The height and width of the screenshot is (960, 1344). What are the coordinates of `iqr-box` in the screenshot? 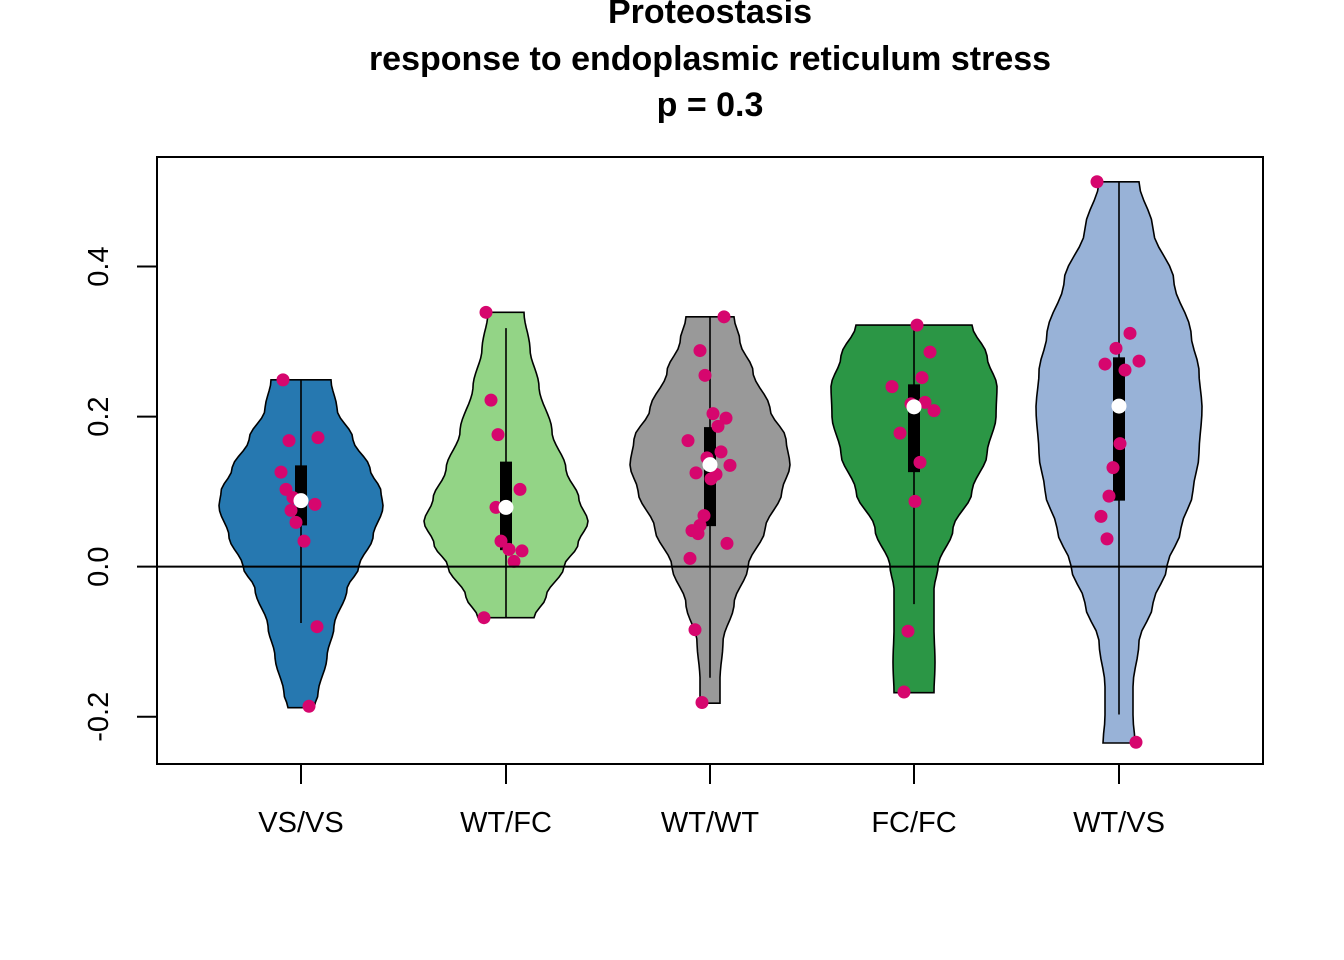 It's located at (1119, 429).